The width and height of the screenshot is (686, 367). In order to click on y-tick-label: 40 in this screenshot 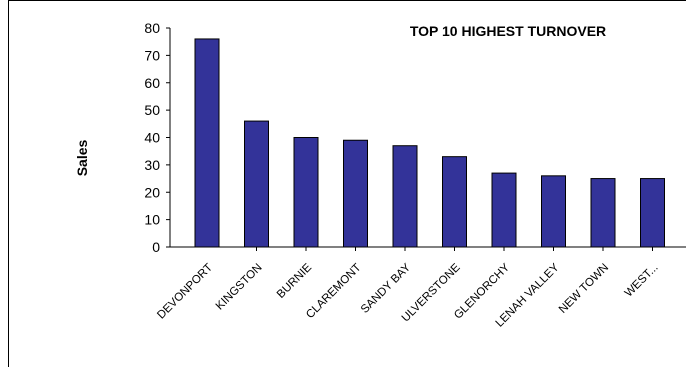, I will do `click(152, 138)`.